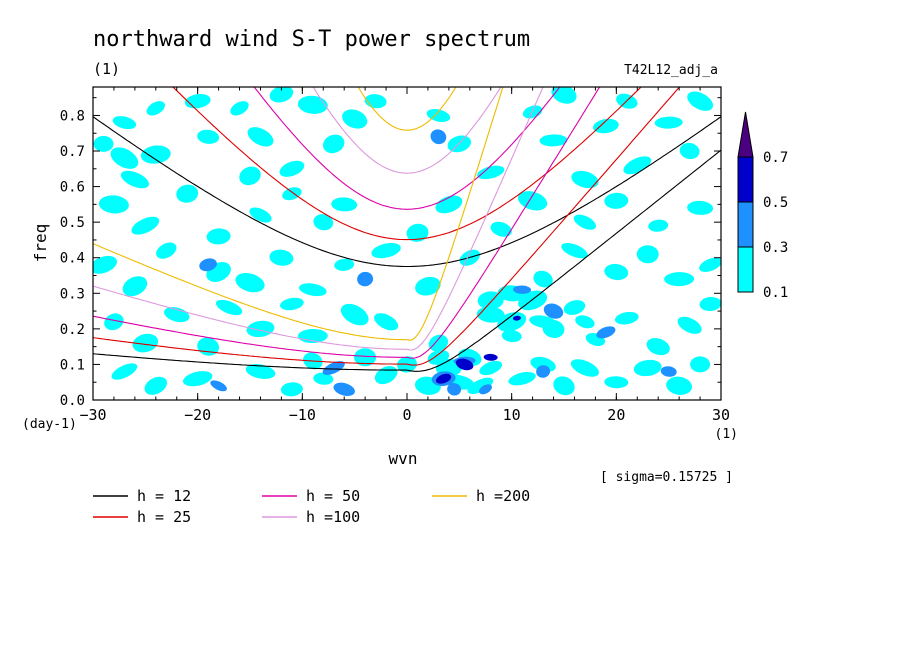  I want to click on y-tick-label: 0.2, so click(72, 330).